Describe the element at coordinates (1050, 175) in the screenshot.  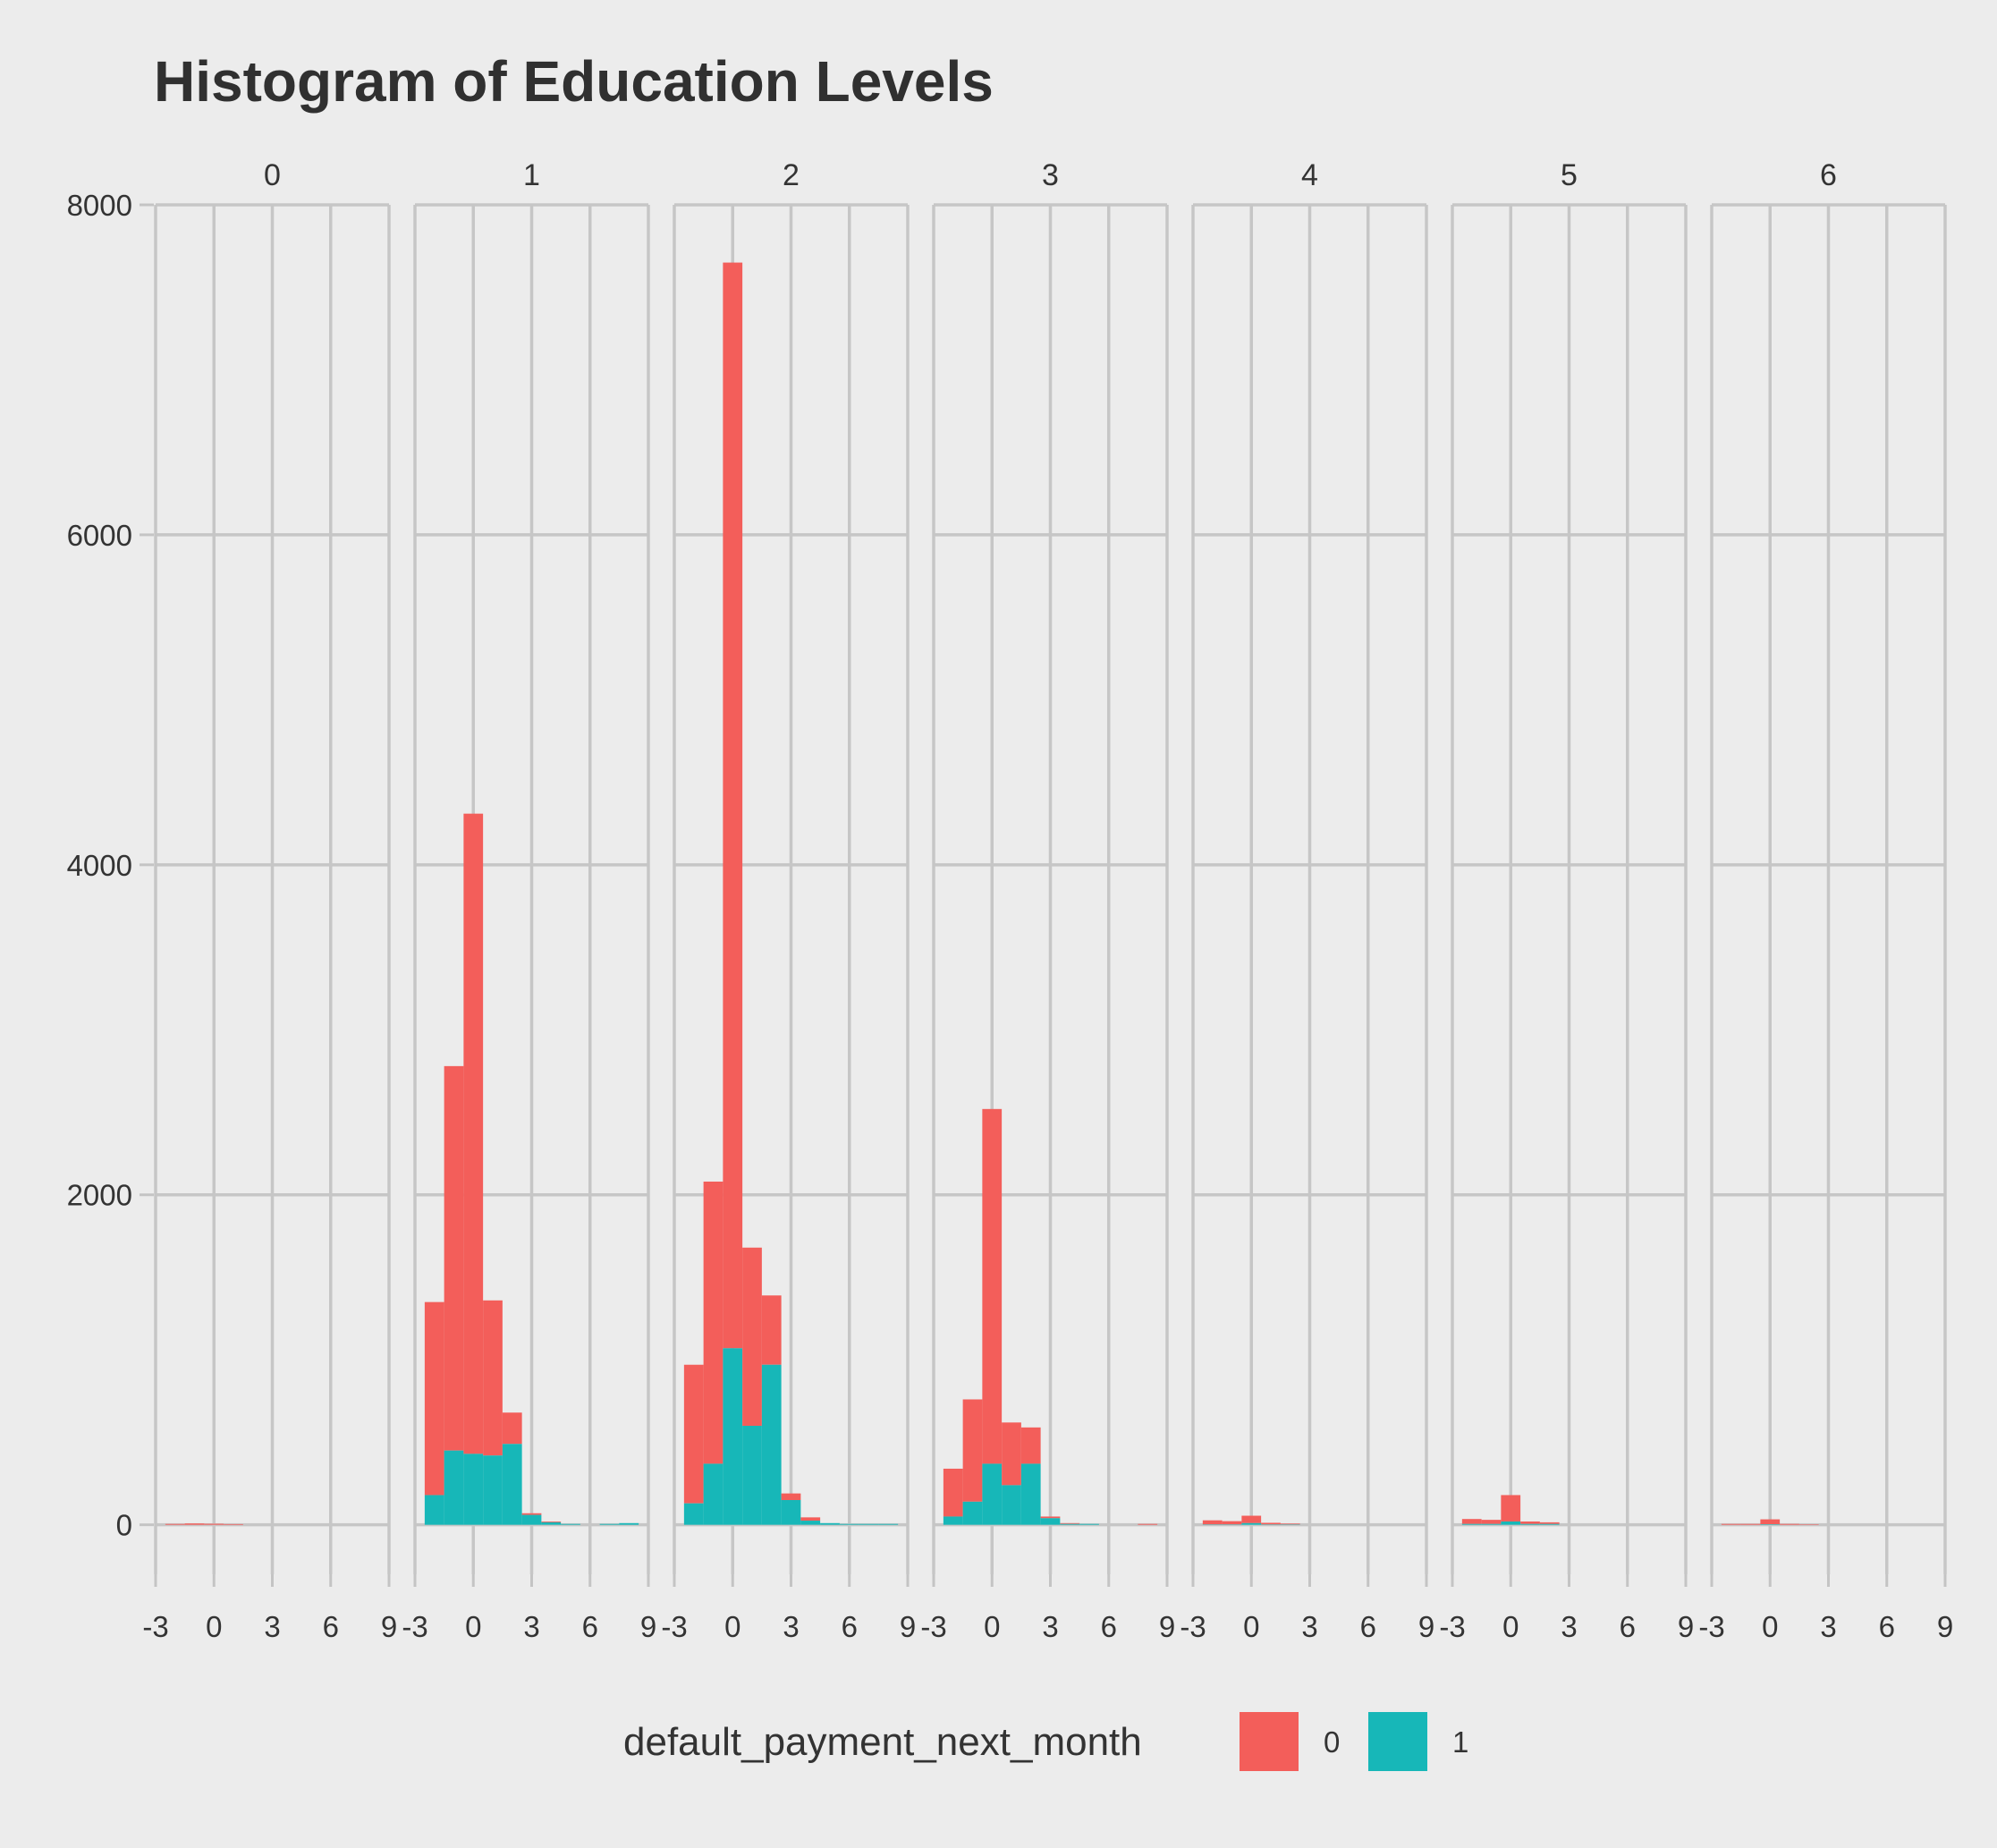
I see `facet-strip-label: 3` at that location.